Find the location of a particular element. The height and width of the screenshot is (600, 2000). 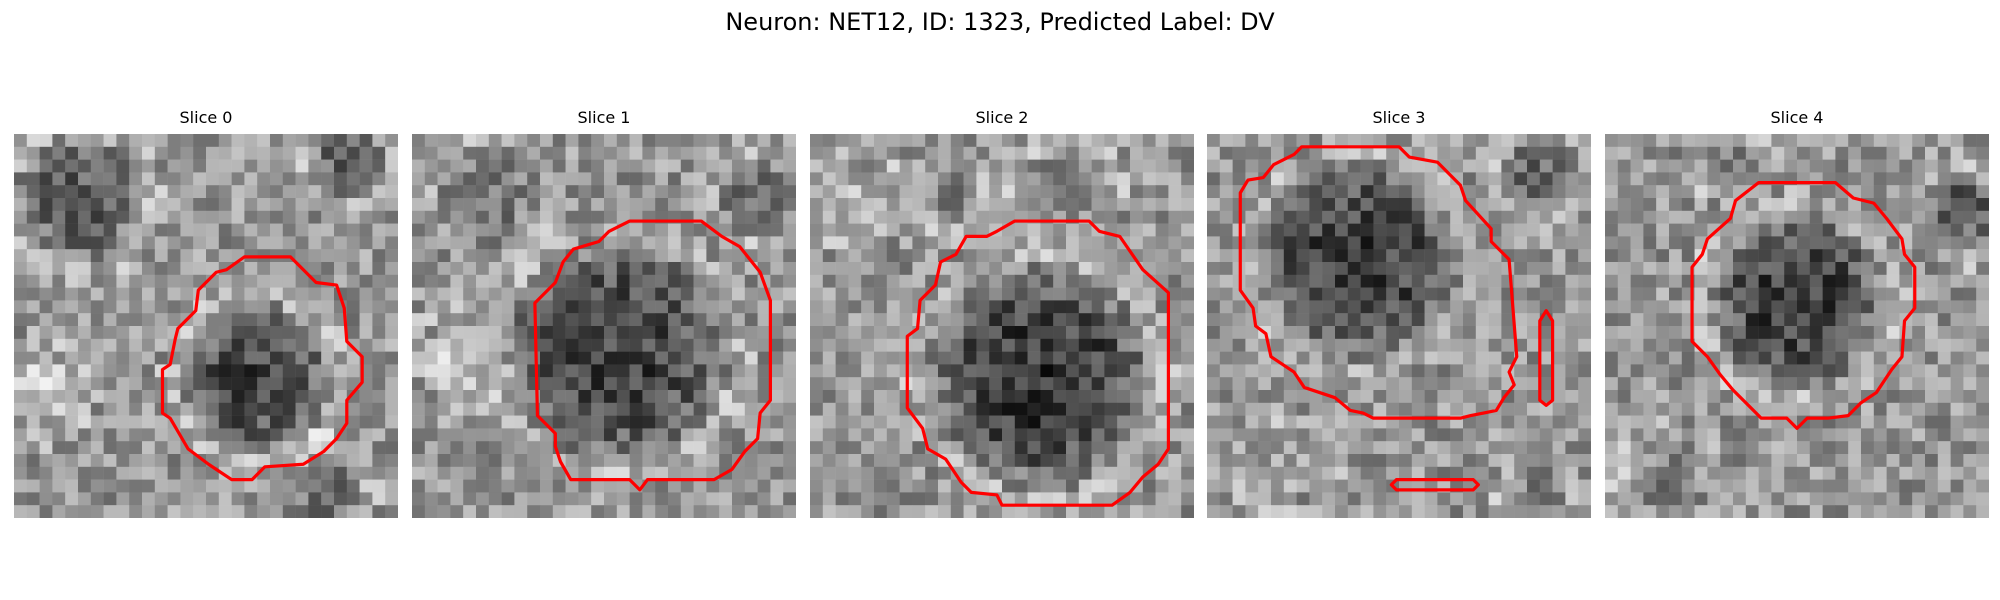

slice-panel-0: Slice 0 is located at coordinates (206, 318).